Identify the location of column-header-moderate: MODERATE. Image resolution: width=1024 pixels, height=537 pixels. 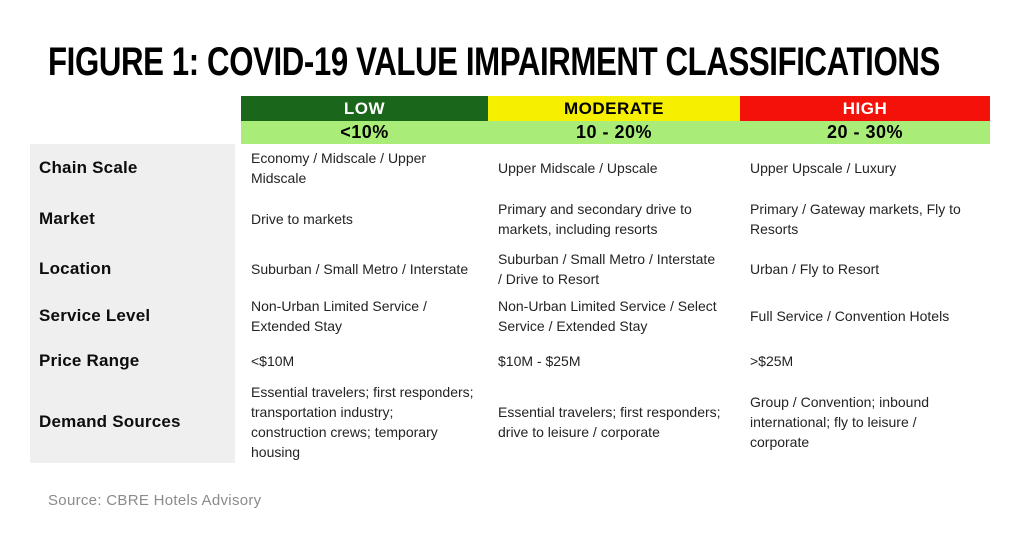
(614, 108).